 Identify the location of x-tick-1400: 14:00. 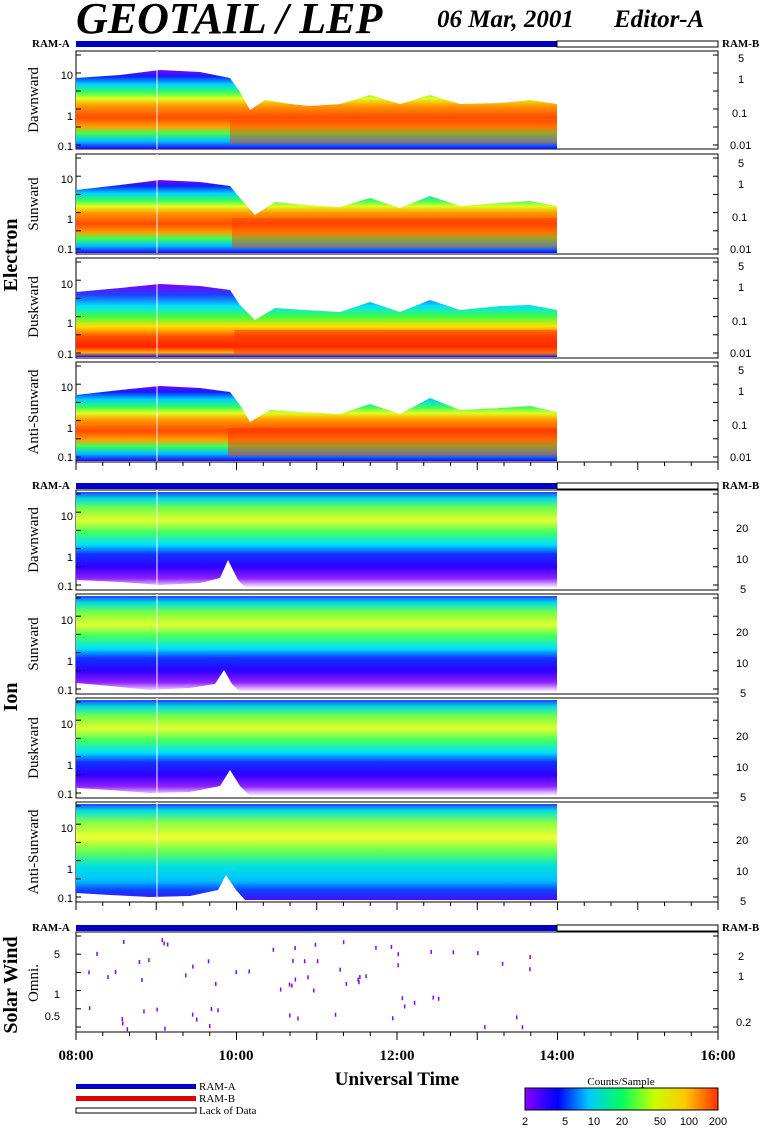
(557, 1056).